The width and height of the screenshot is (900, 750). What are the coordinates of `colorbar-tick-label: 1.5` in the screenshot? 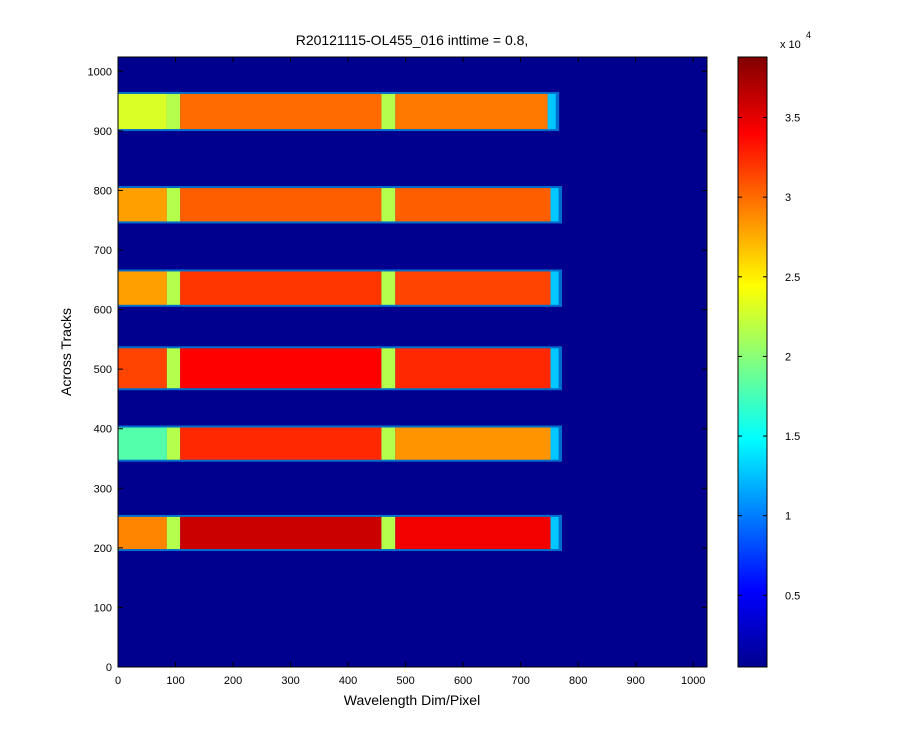 It's located at (792, 437).